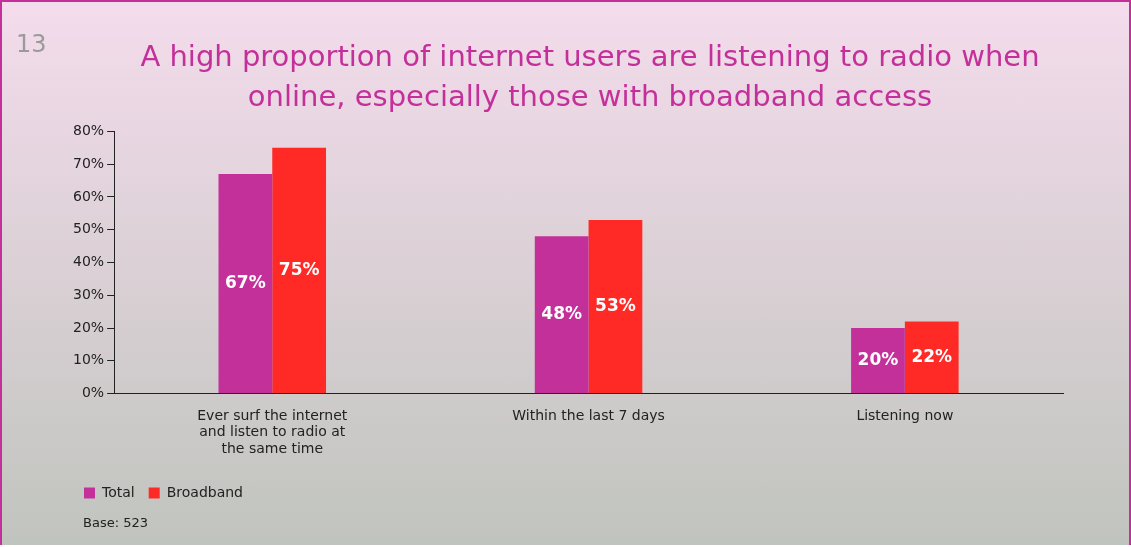 Image resolution: width=1131 pixels, height=547 pixels. Describe the element at coordinates (932, 355) in the screenshot. I see `data-label: 22%` at that location.